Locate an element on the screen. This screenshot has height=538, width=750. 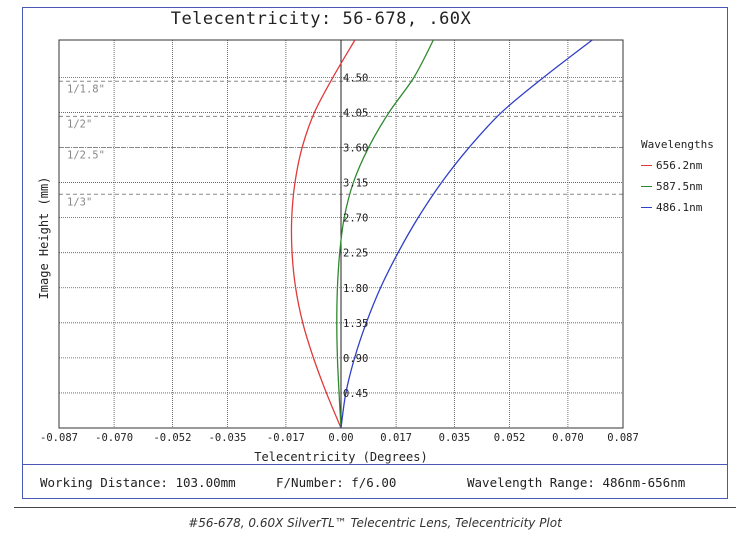
legend-item-587nm: 587.5nm is located at coordinates (671, 186).